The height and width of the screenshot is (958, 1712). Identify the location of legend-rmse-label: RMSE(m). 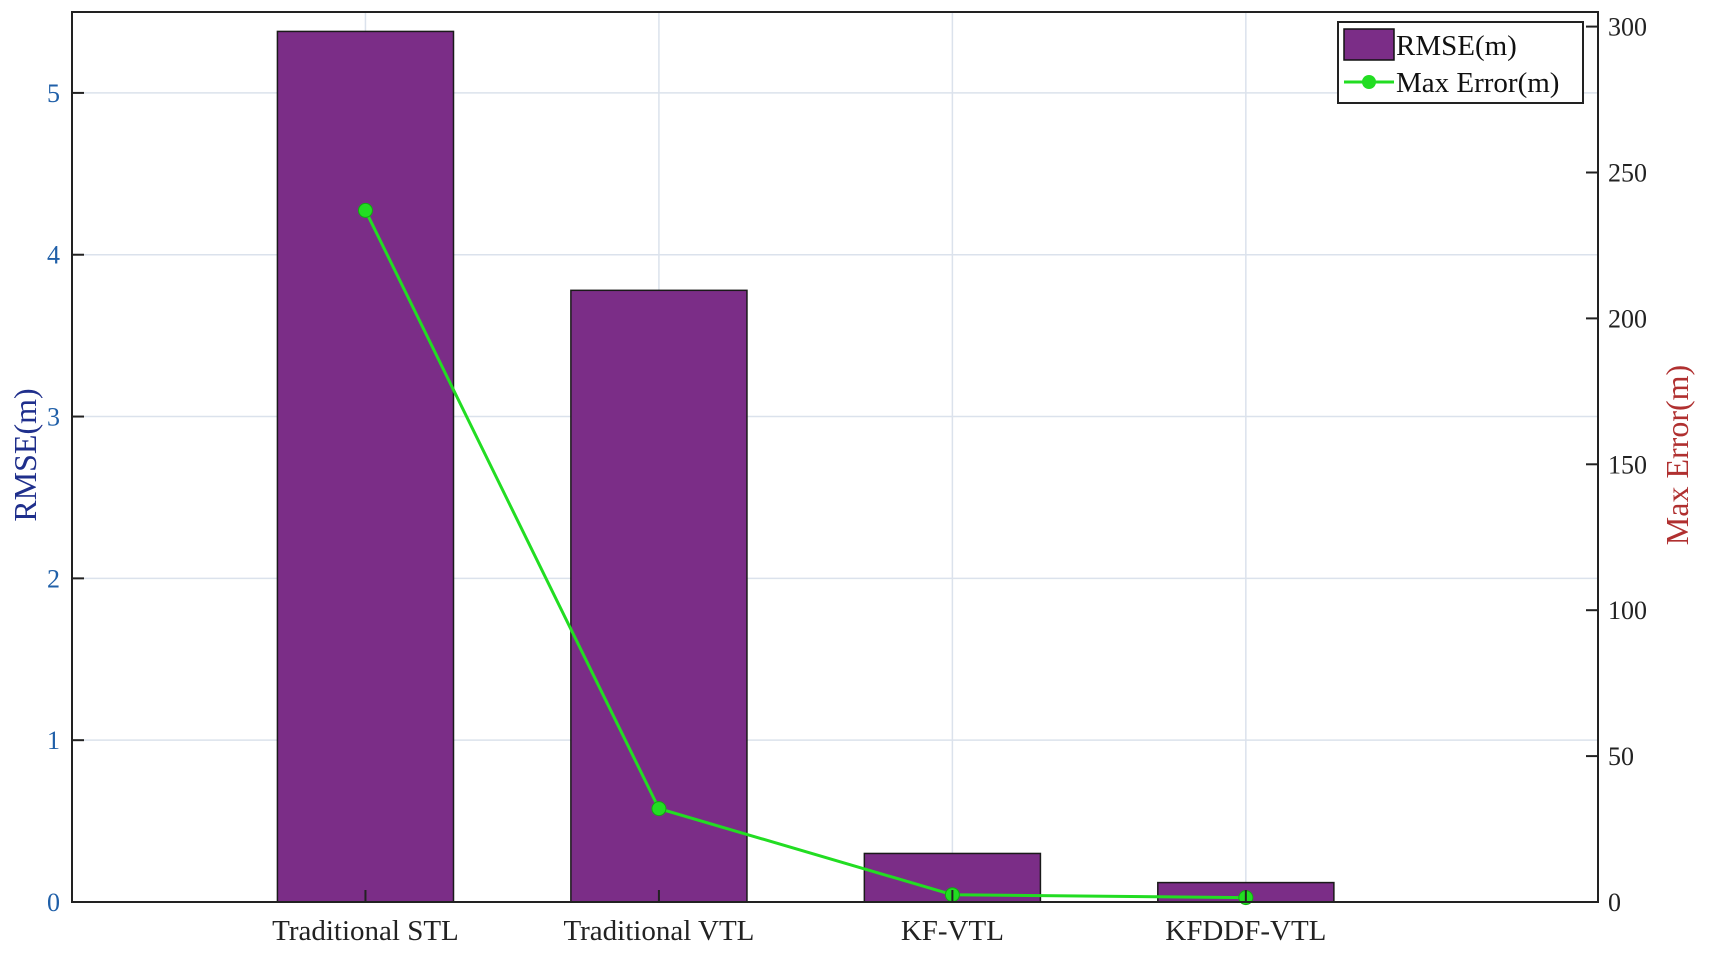
(1456, 46).